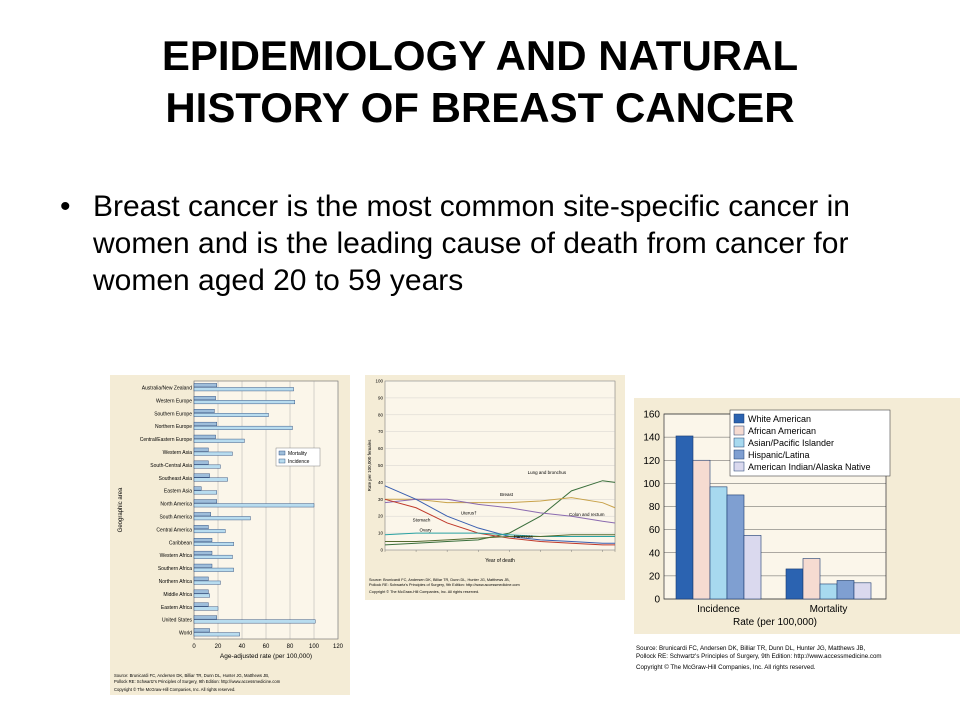  What do you see at coordinates (299, 462) in the screenshot?
I see `chart1-legend-incidence-label: Incidence` at bounding box center [299, 462].